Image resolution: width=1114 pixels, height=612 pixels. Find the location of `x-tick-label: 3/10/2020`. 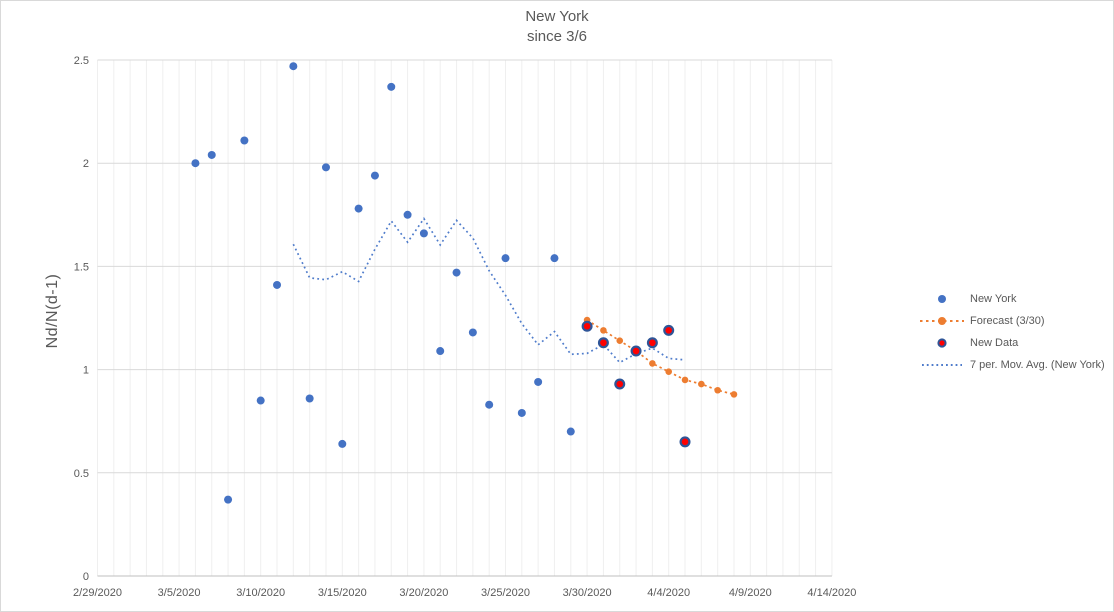

x-tick-label: 3/10/2020 is located at coordinates (260, 593).